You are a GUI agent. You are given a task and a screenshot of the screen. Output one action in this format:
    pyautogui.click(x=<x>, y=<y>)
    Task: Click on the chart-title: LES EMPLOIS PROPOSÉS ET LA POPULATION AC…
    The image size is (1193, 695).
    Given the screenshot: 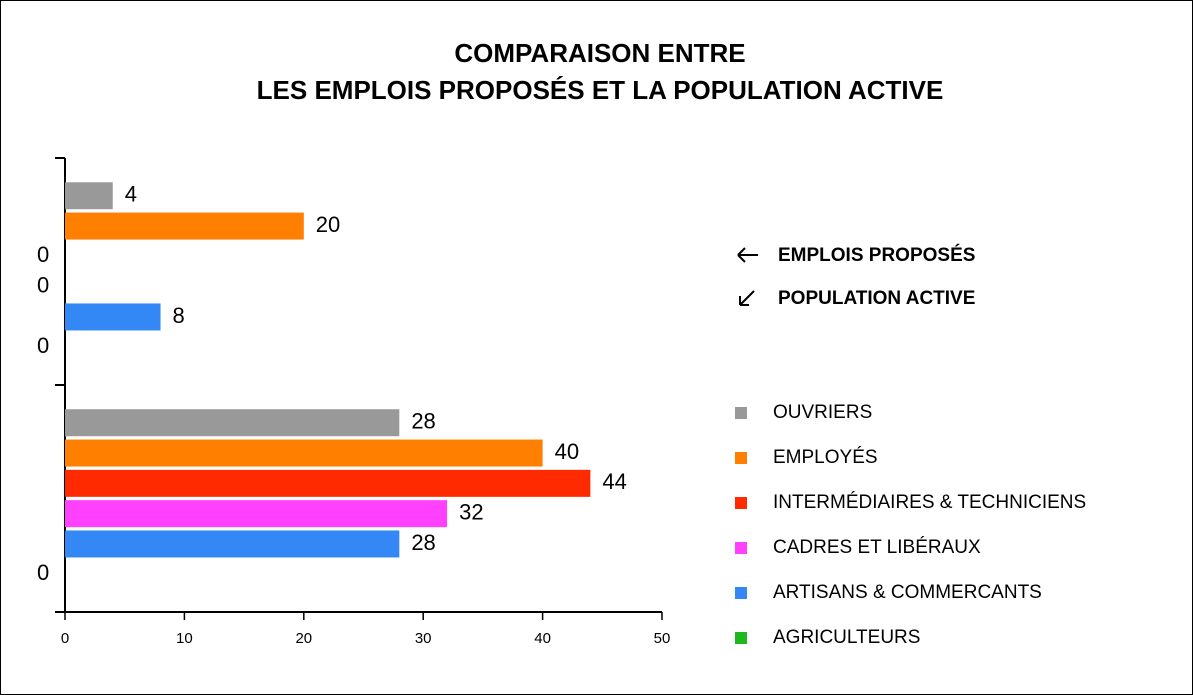 What is the action you would take?
    pyautogui.click(x=600, y=90)
    